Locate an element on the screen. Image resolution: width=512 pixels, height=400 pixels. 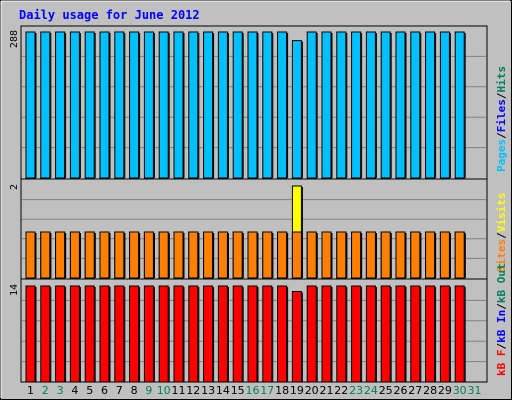
panel-legend: Pages/Files/Hits is located at coordinates (501, 119).